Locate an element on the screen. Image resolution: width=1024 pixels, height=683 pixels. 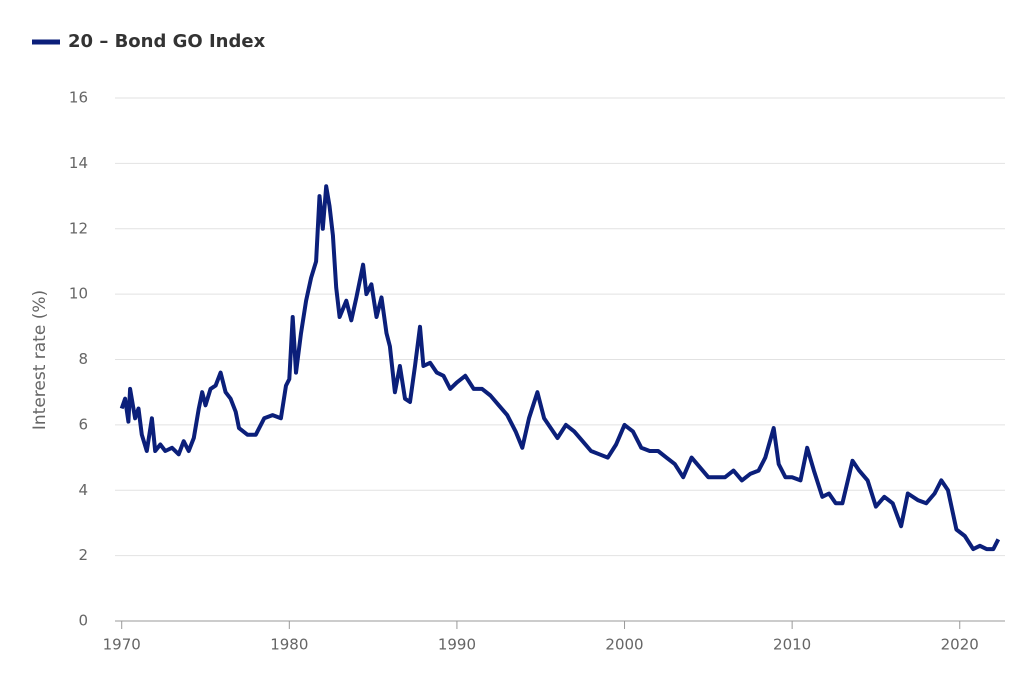
y-tick-label: 16 is located at coordinates (78, 98).